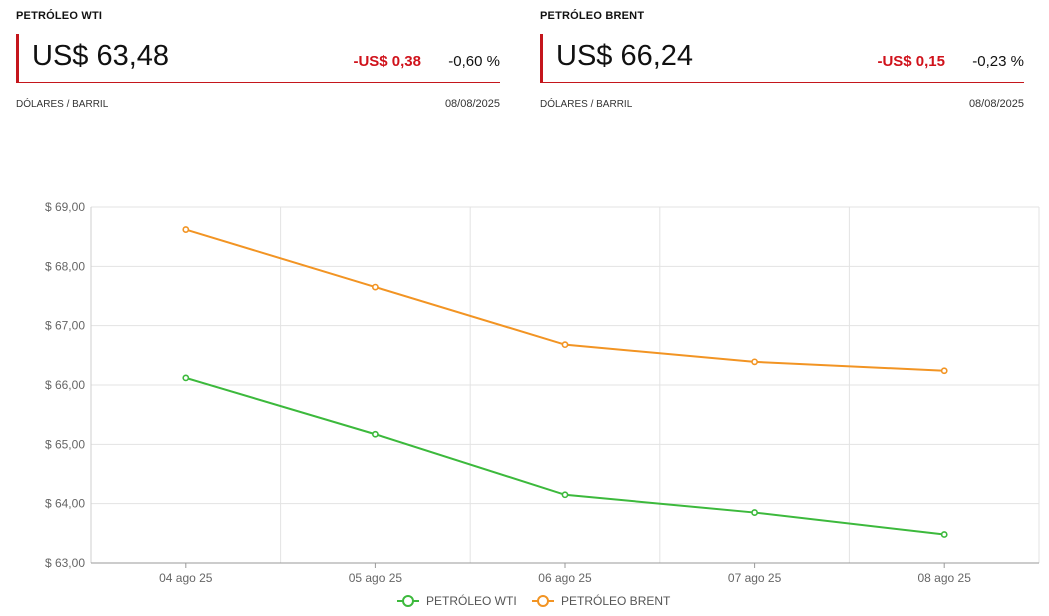 Image resolution: width=1049 pixels, height=616 pixels. Describe the element at coordinates (376, 578) in the screenshot. I see `x-tick-label: 05 ago 25` at that location.